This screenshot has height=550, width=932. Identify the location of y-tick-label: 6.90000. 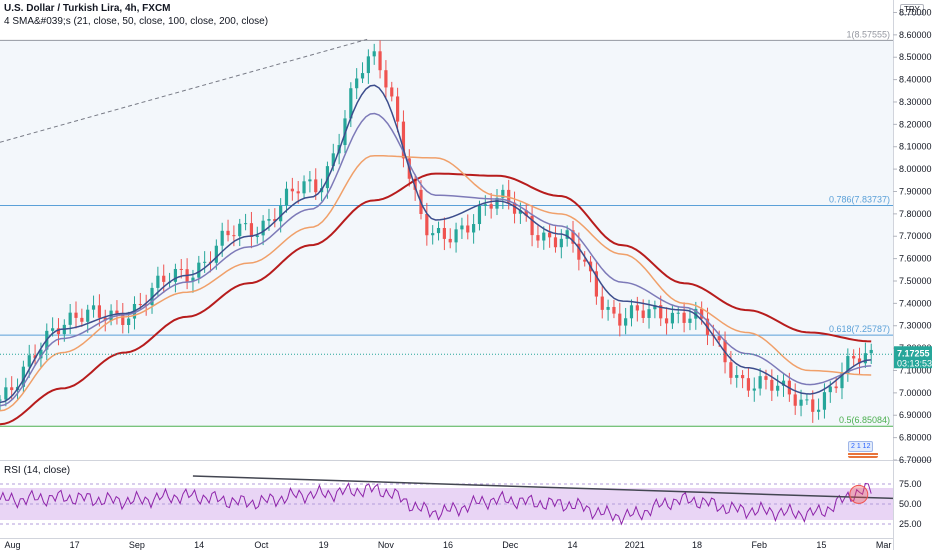
(915, 415).